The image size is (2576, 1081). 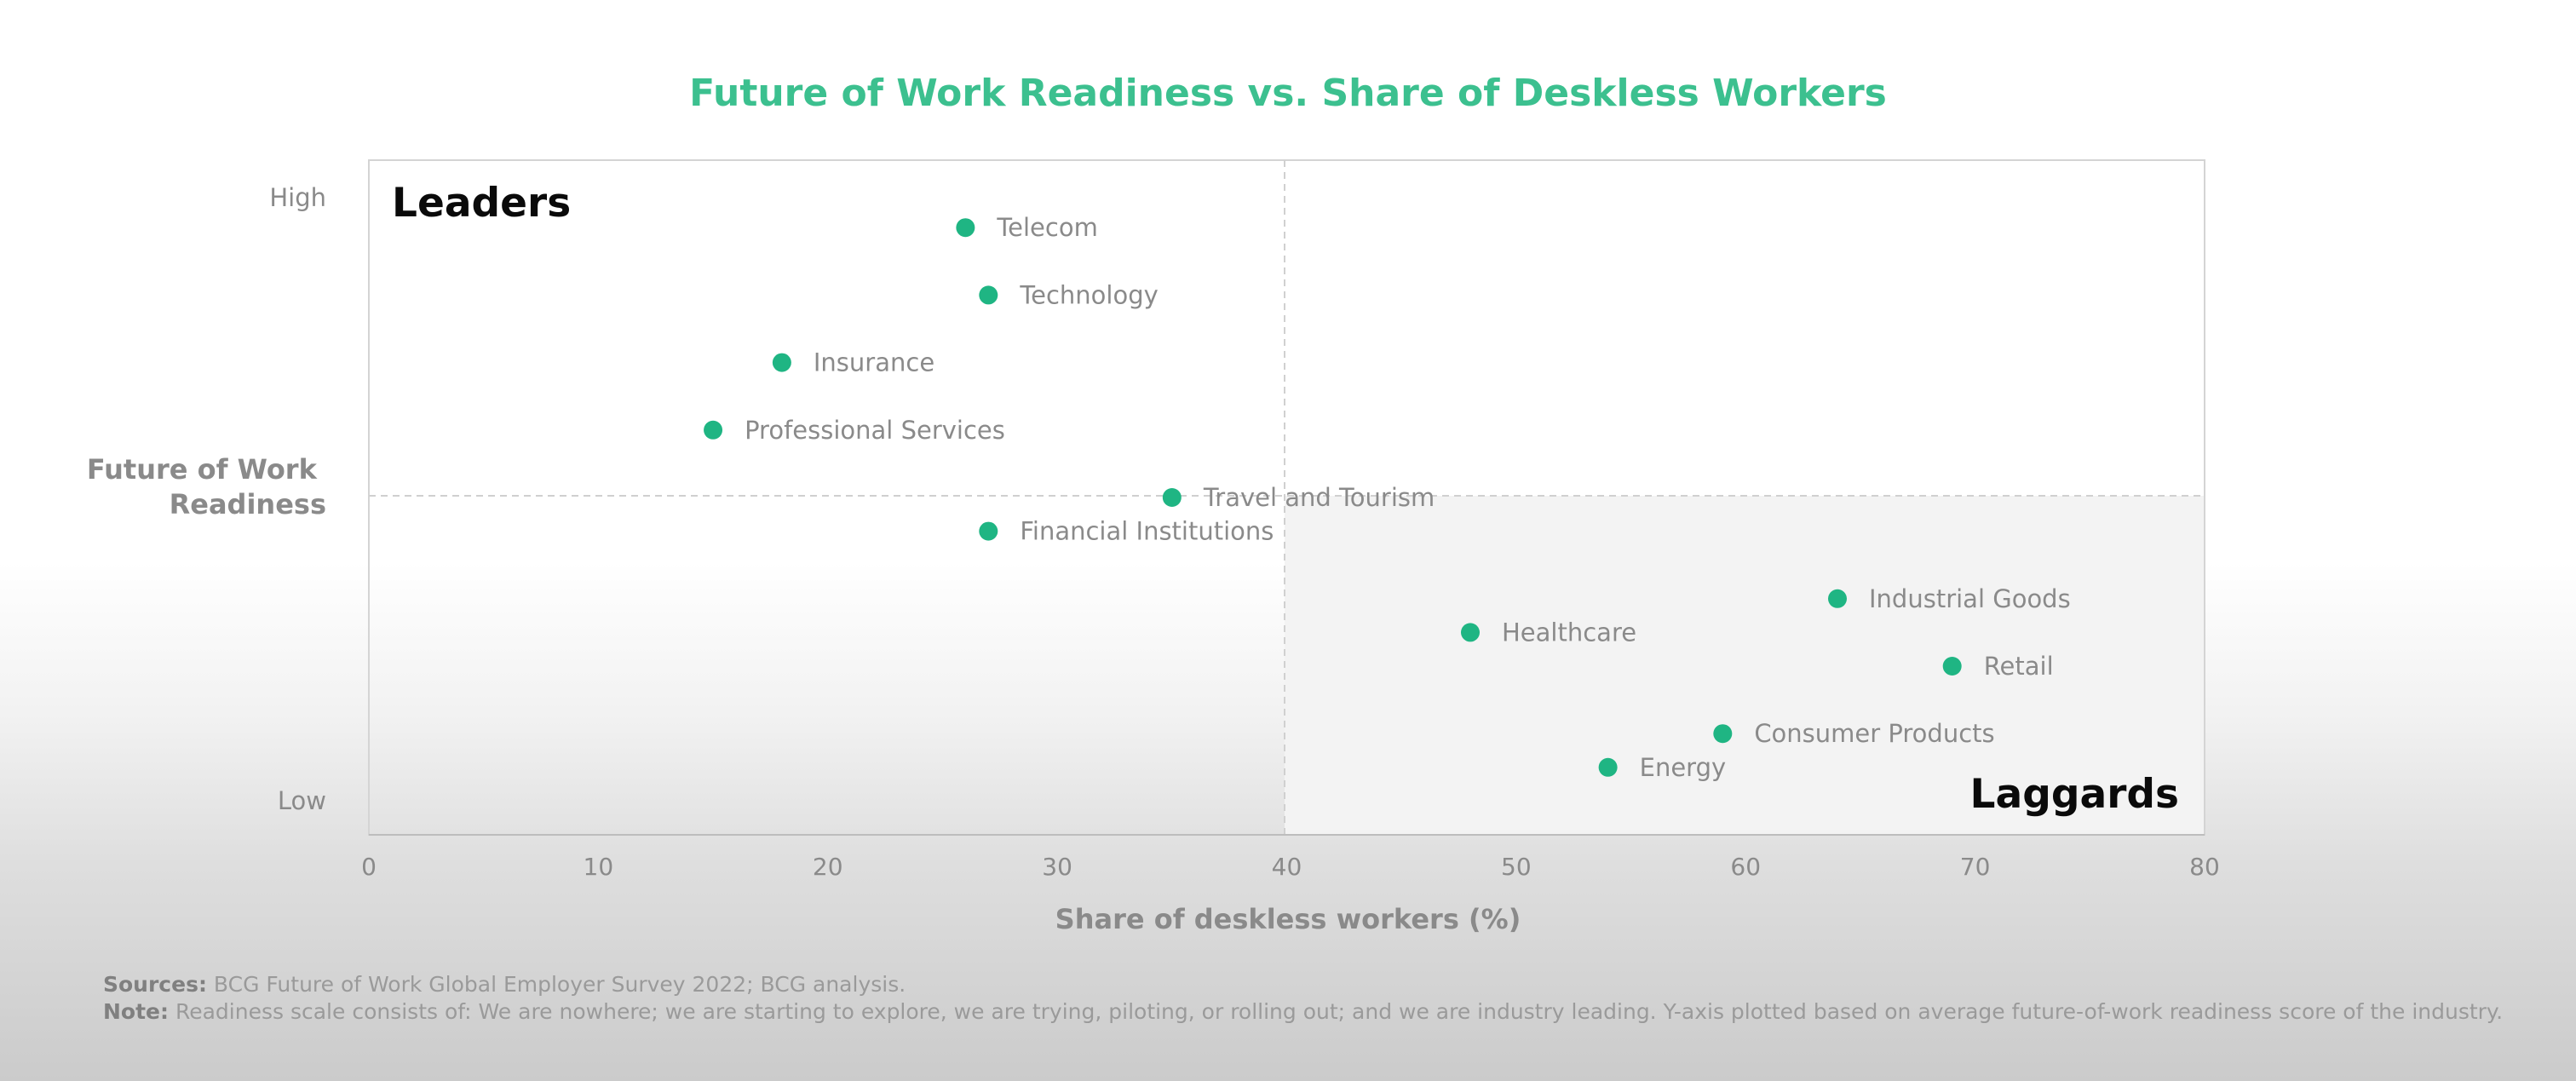 I want to click on y-tick-label-low: Low, so click(x=302, y=800).